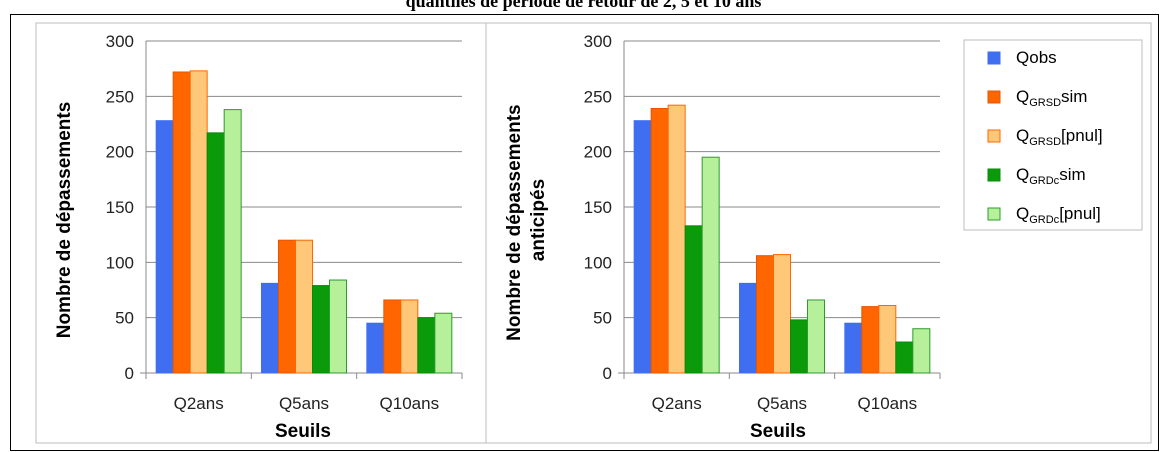 The height and width of the screenshot is (452, 1167). I want to click on left-y-tick-label: 300, so click(120, 41).